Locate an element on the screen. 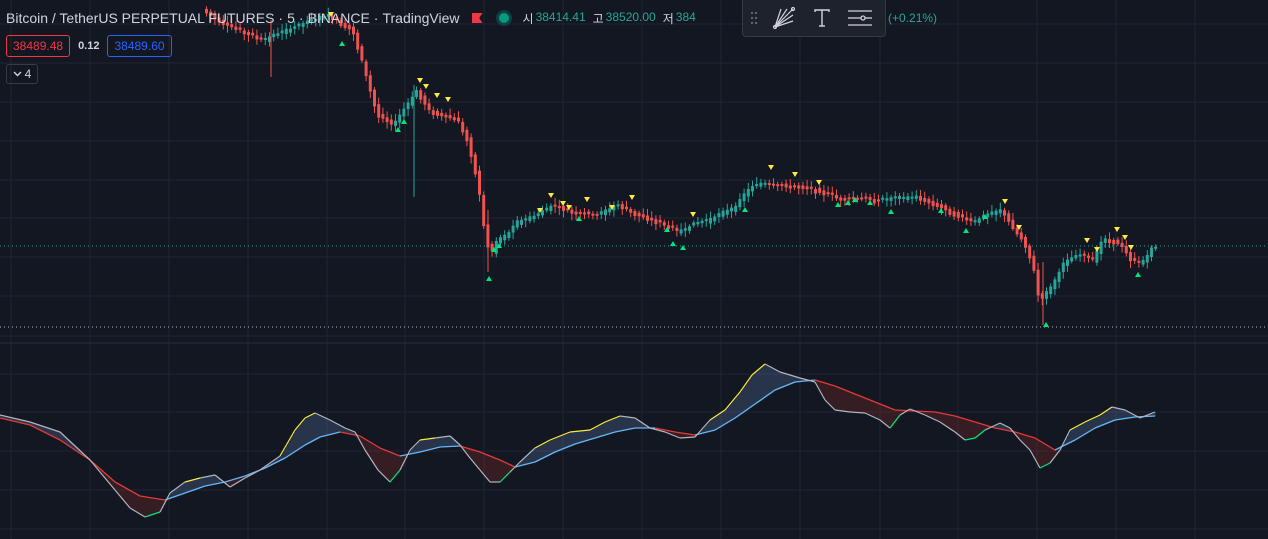 This screenshot has height=539, width=1268. fib-fan-icon is located at coordinates (784, 18).